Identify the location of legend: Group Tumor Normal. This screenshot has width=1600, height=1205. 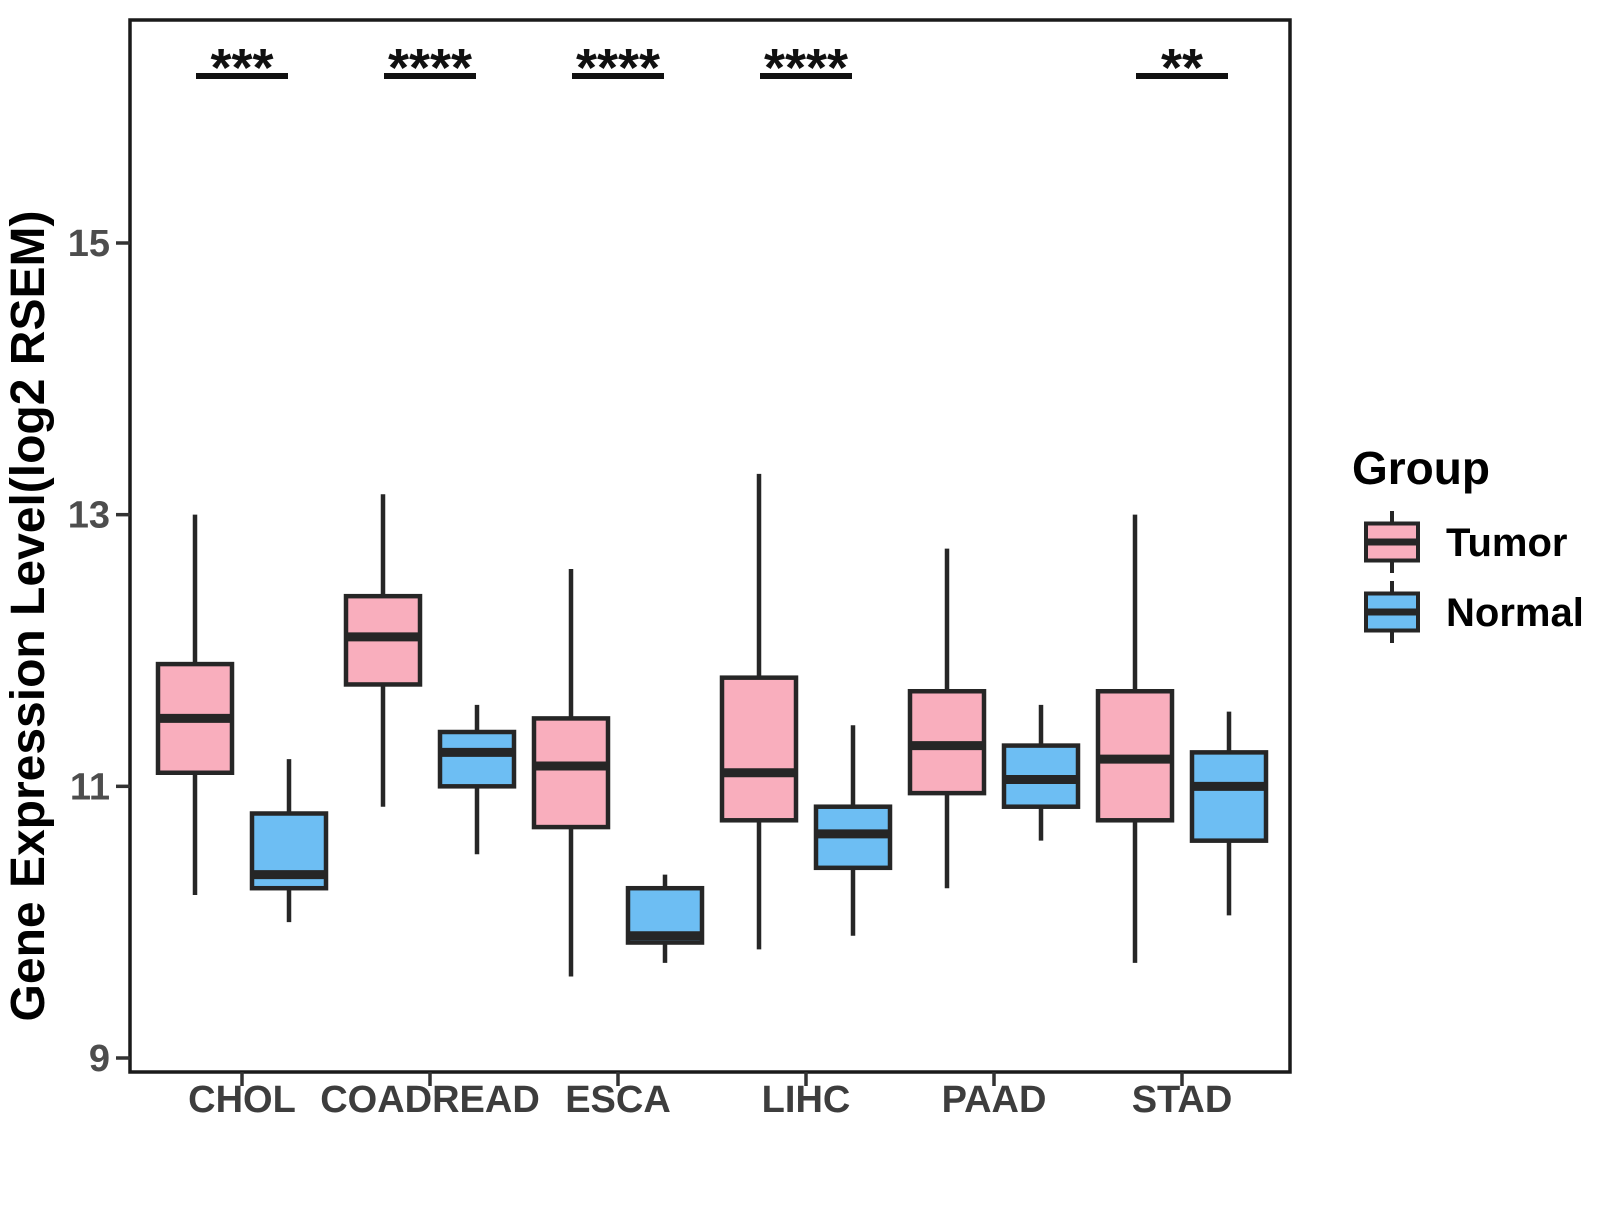
(1468, 542).